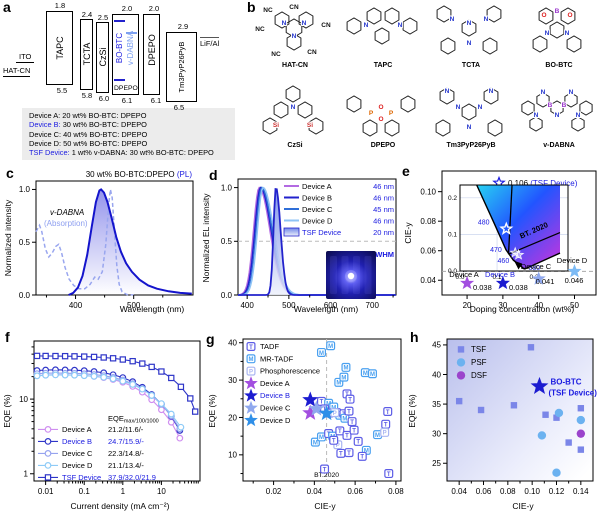  I want to click on anode-ito-label: ITO, so click(25, 57).